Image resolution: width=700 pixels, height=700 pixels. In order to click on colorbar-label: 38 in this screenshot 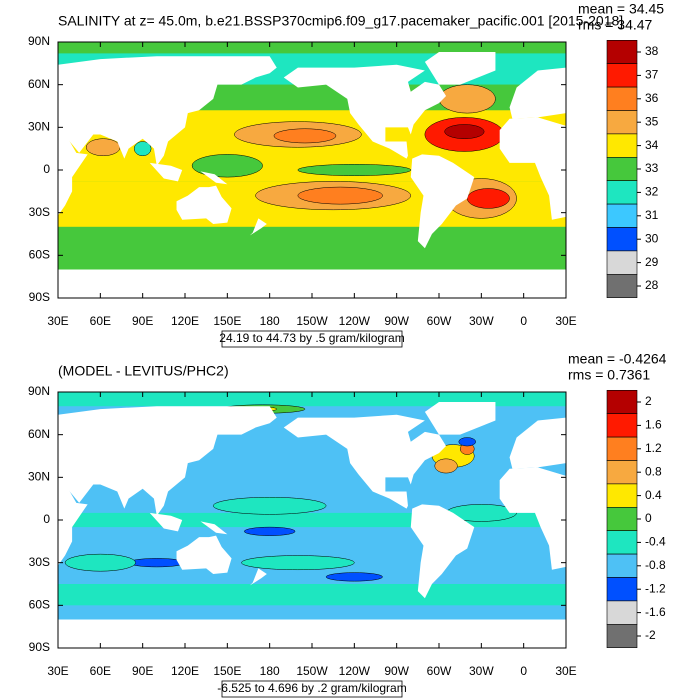, I will do `click(652, 51)`.